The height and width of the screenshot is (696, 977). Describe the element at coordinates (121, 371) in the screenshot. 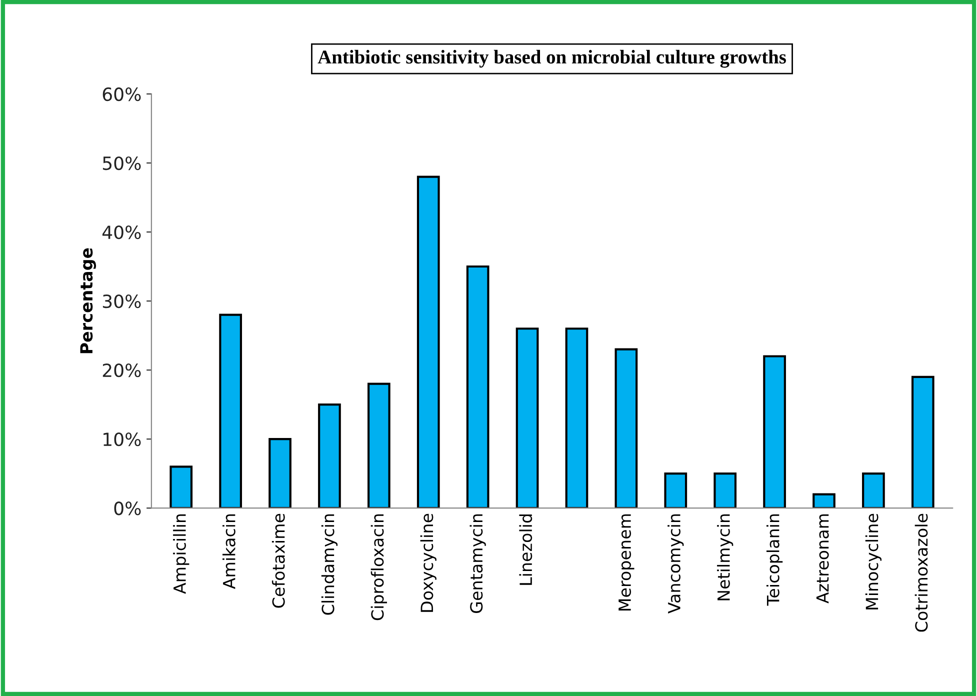

I see `y-tick-label: 20%` at that location.